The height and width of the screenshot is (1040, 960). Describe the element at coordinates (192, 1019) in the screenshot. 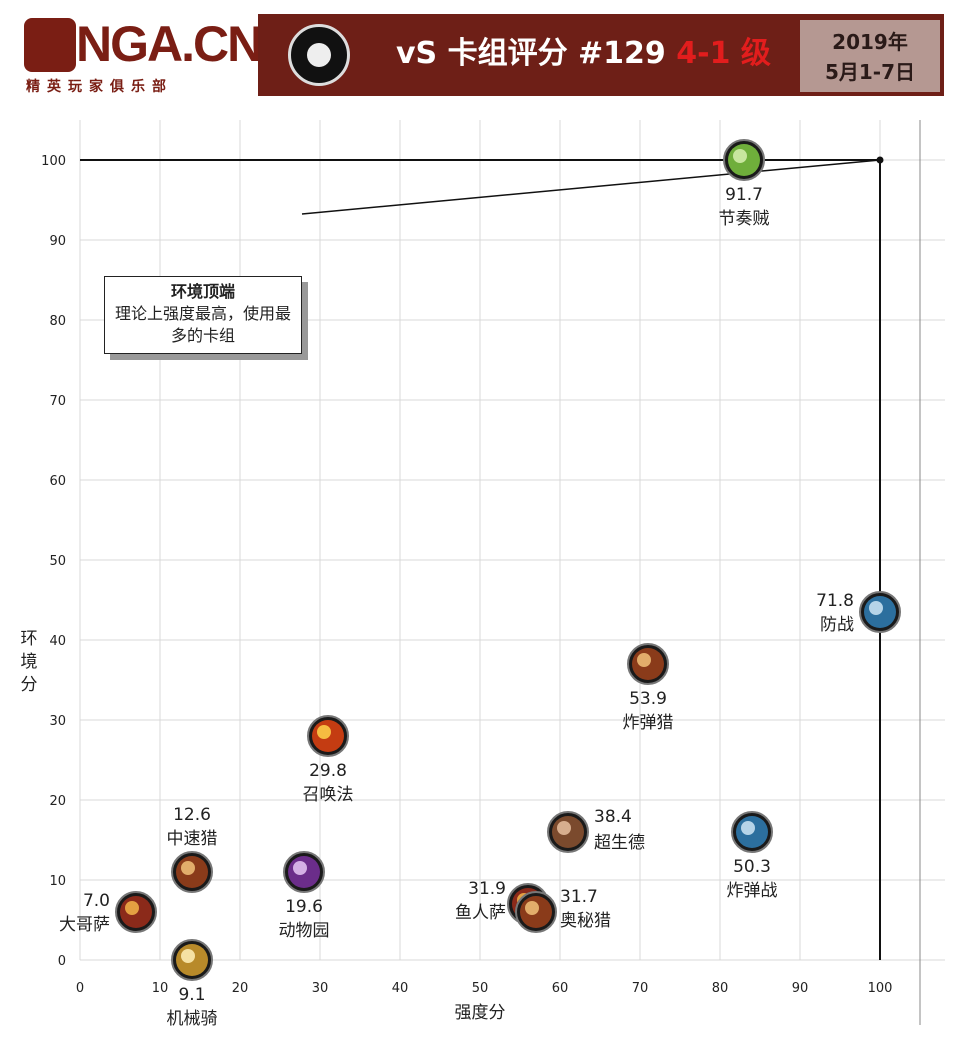

I see `point-name-label: 机械骑` at that location.